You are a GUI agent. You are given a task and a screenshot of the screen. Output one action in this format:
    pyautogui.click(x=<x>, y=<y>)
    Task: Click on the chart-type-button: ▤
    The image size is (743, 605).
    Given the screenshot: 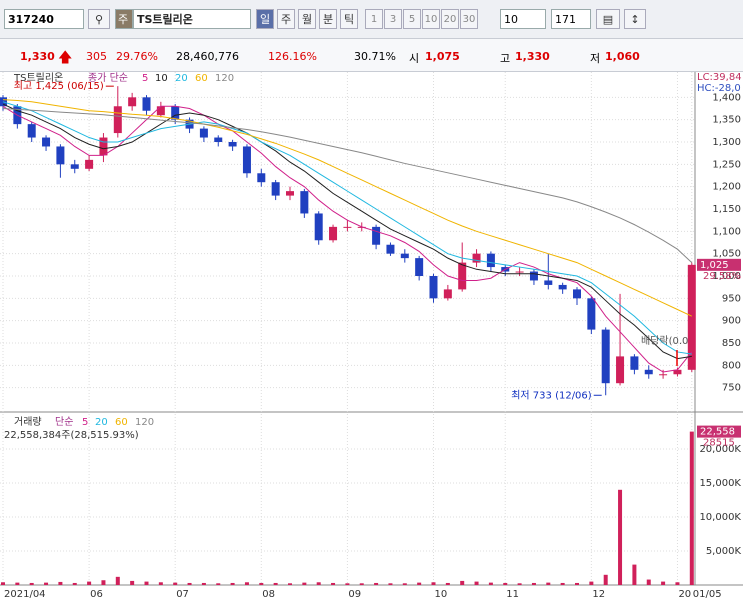 What is the action you would take?
    pyautogui.click(x=608, y=19)
    